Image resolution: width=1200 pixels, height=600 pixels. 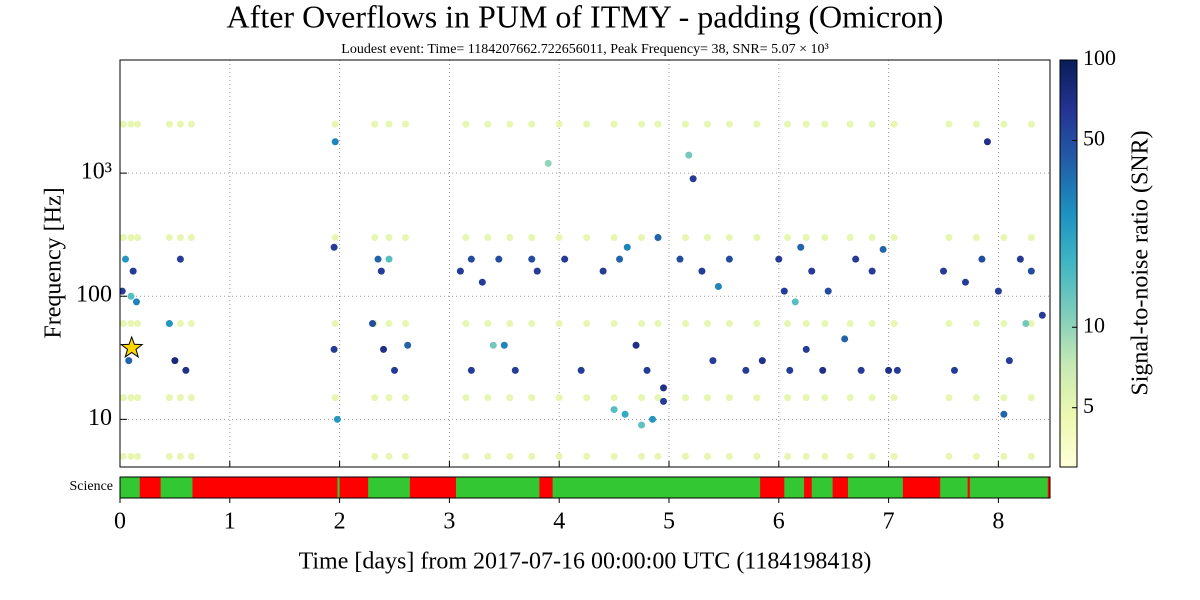 I want to click on x-tick-label: 1, so click(x=230, y=522).